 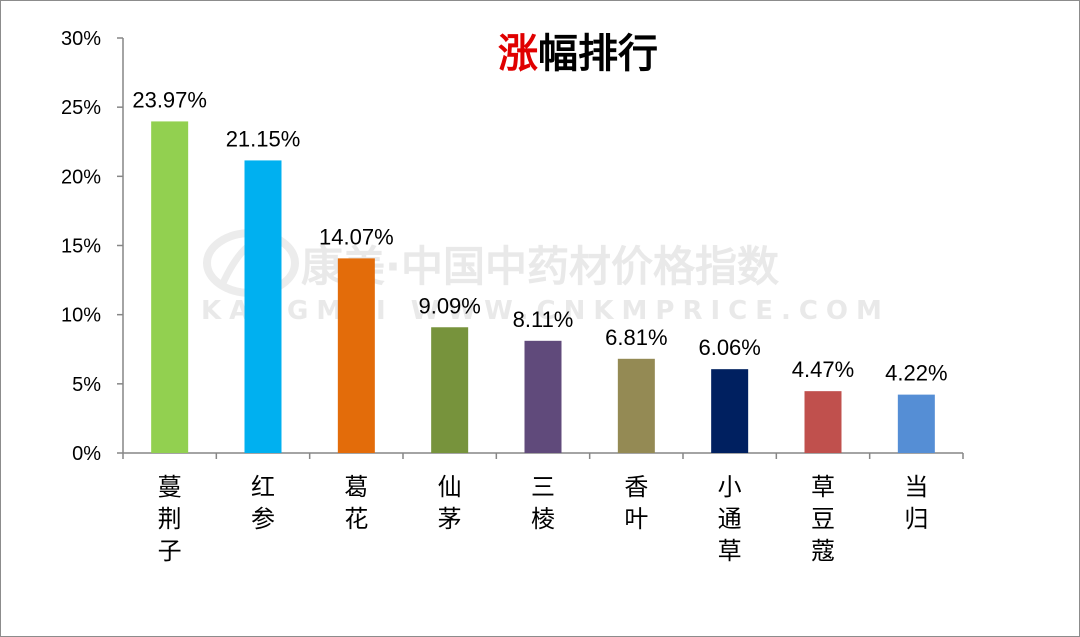 I want to click on category-label: 三棱, so click(x=543, y=503).